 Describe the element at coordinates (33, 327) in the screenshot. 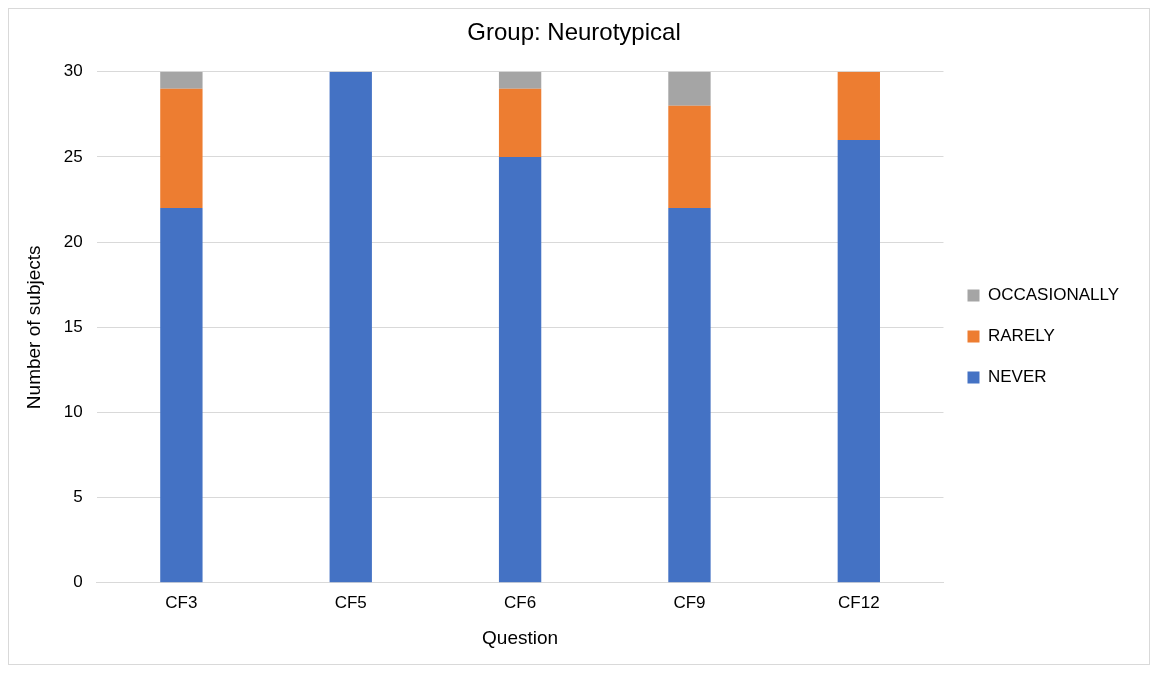

I see `y-axis-title: Number of subjects` at that location.